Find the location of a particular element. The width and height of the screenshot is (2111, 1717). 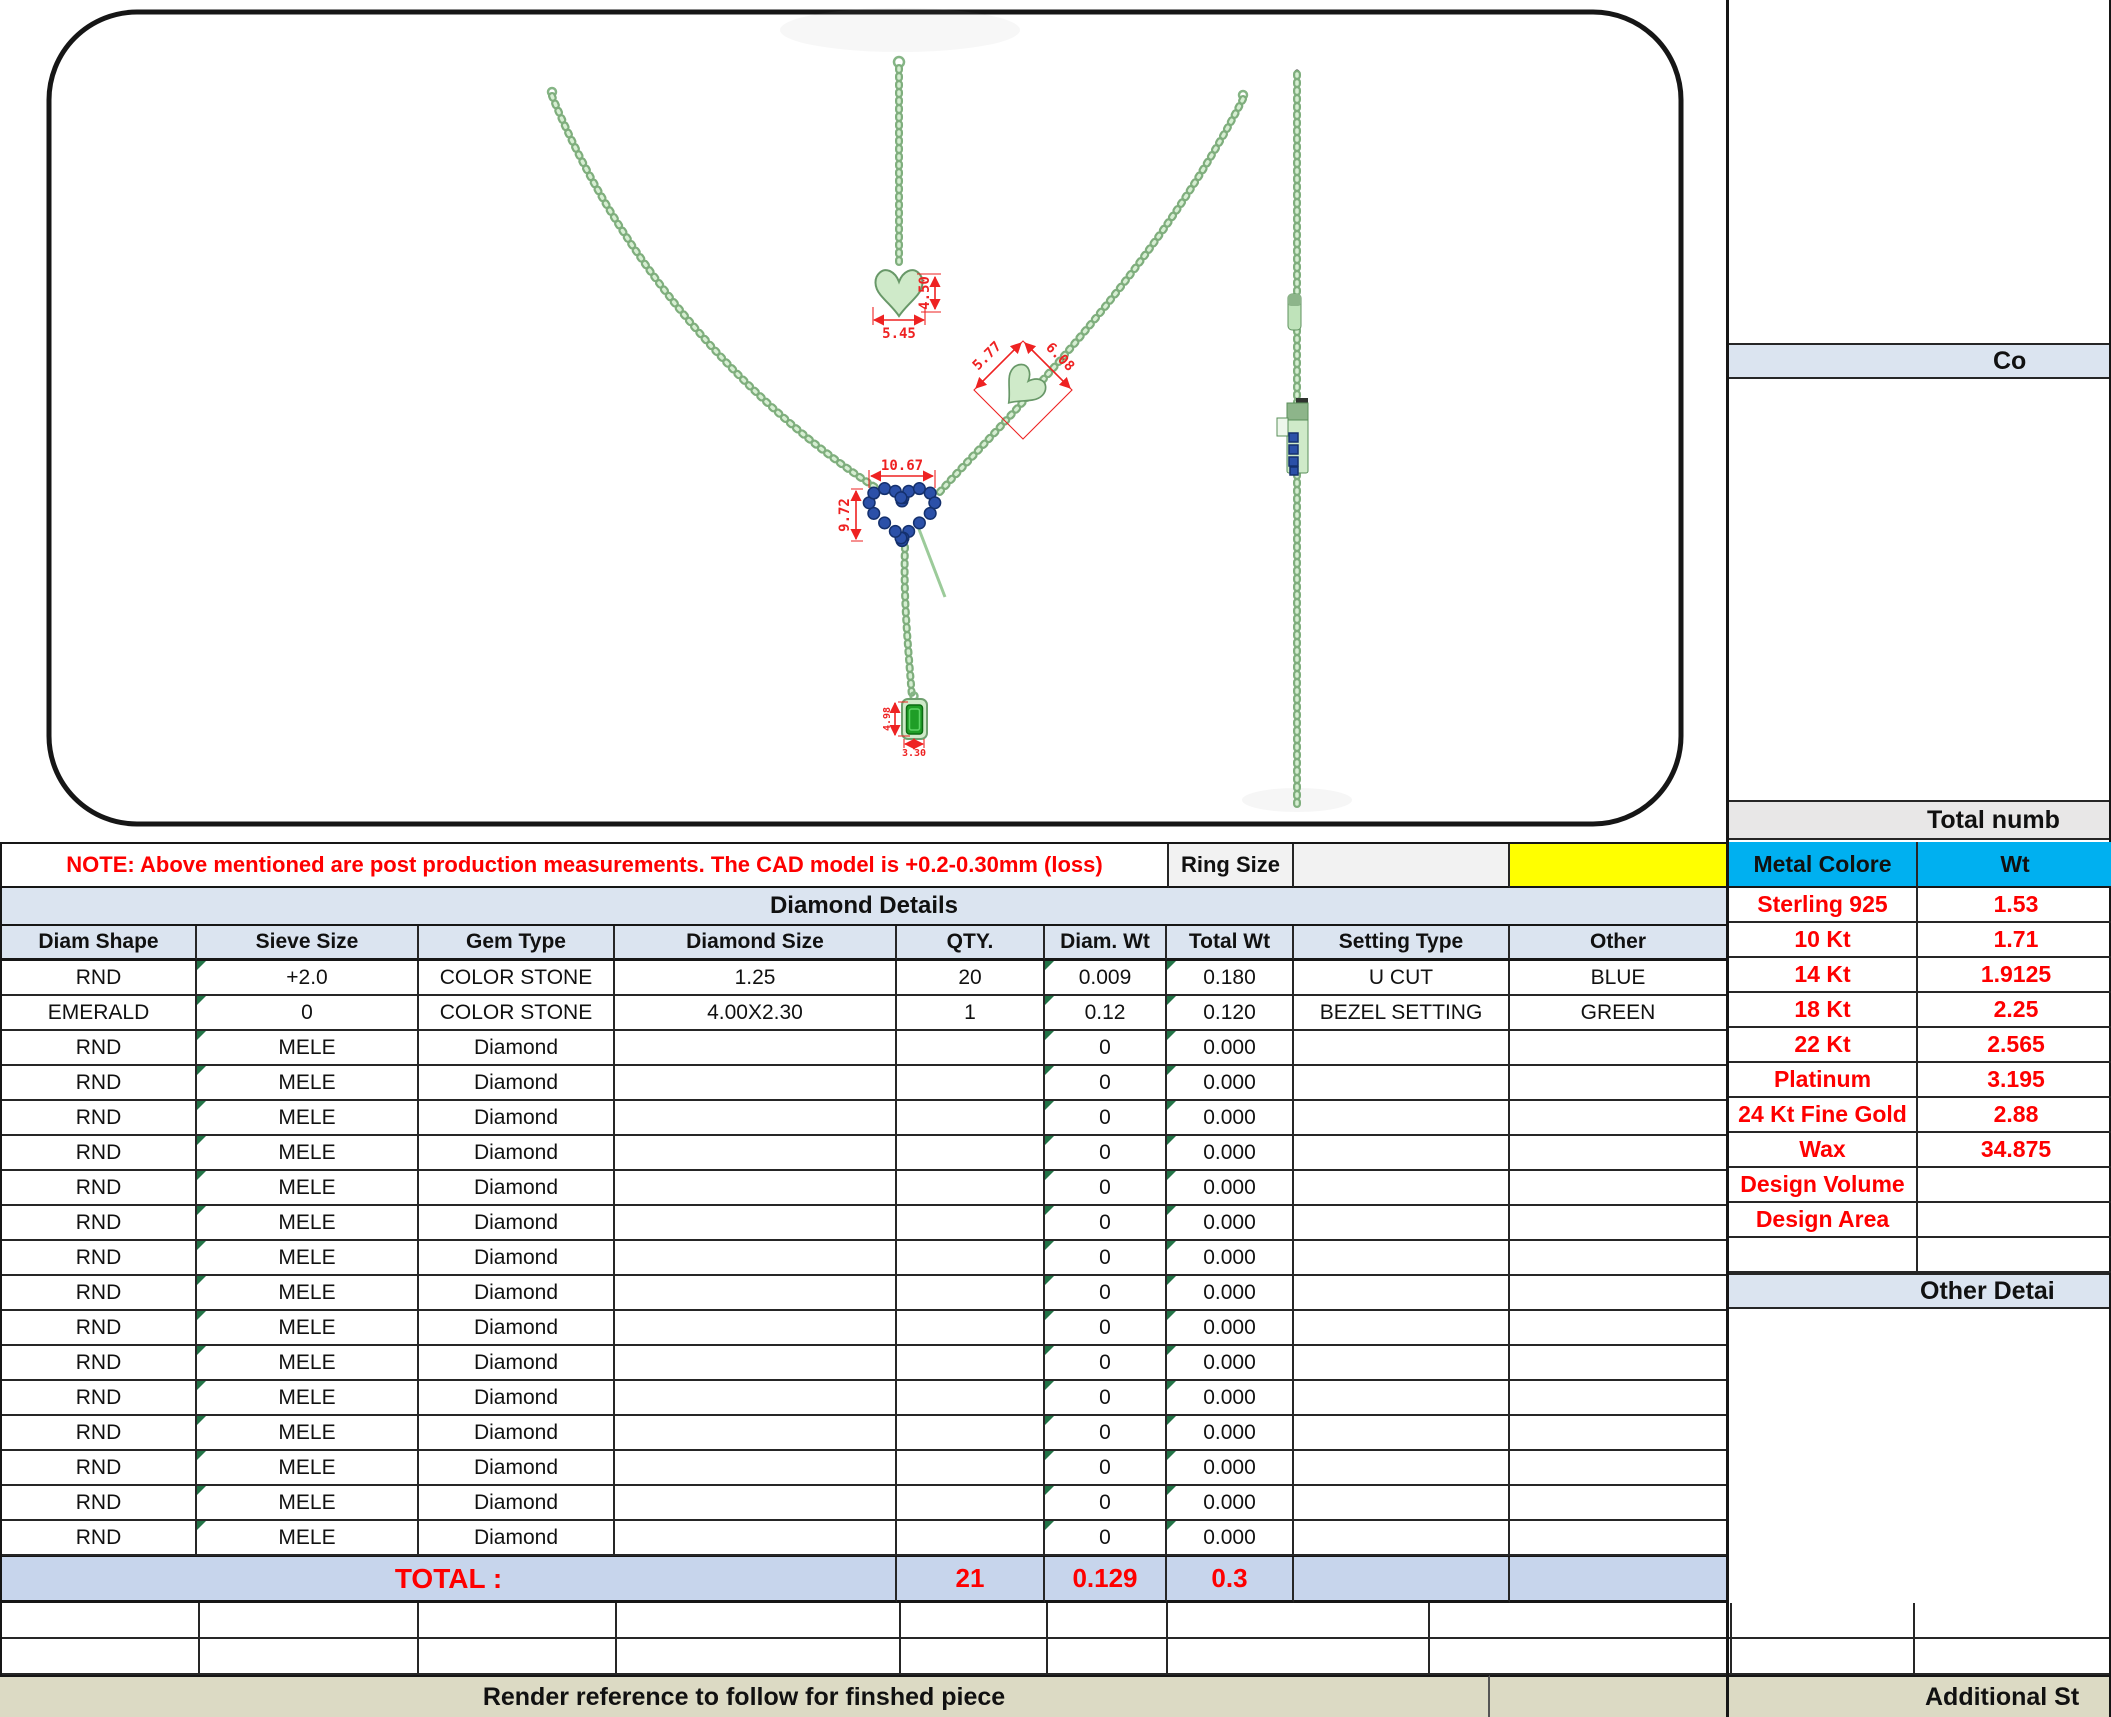

metal-name-cell: 14 Kt is located at coordinates (1823, 975).